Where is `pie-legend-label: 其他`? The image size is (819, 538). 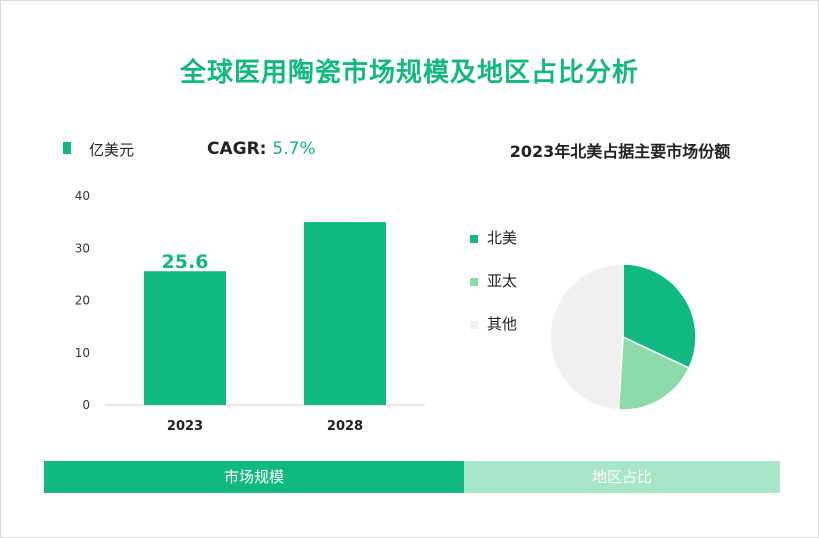 pie-legend-label: 其他 is located at coordinates (502, 324).